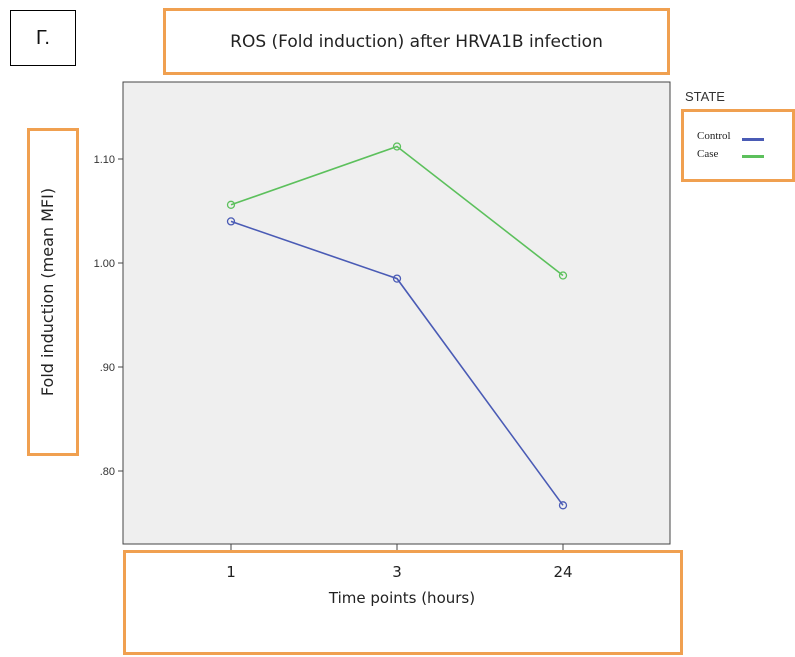  What do you see at coordinates (738, 145) in the screenshot?
I see `legend-box` at bounding box center [738, 145].